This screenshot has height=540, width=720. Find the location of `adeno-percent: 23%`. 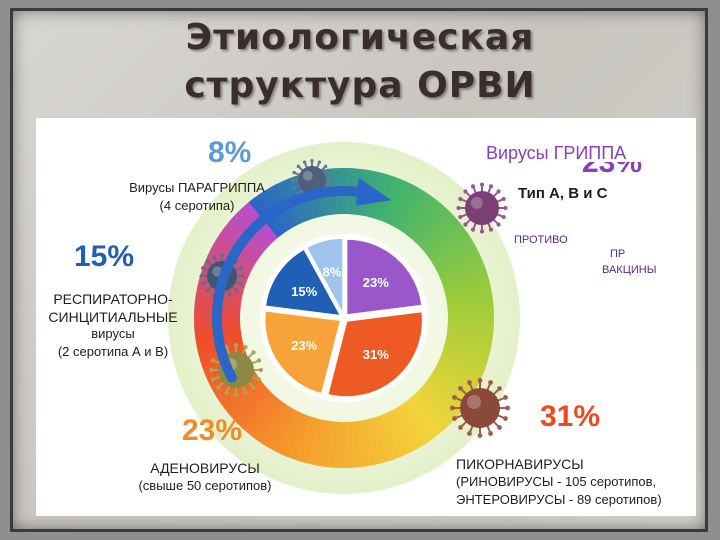

adeno-percent: 23% is located at coordinates (212, 430).